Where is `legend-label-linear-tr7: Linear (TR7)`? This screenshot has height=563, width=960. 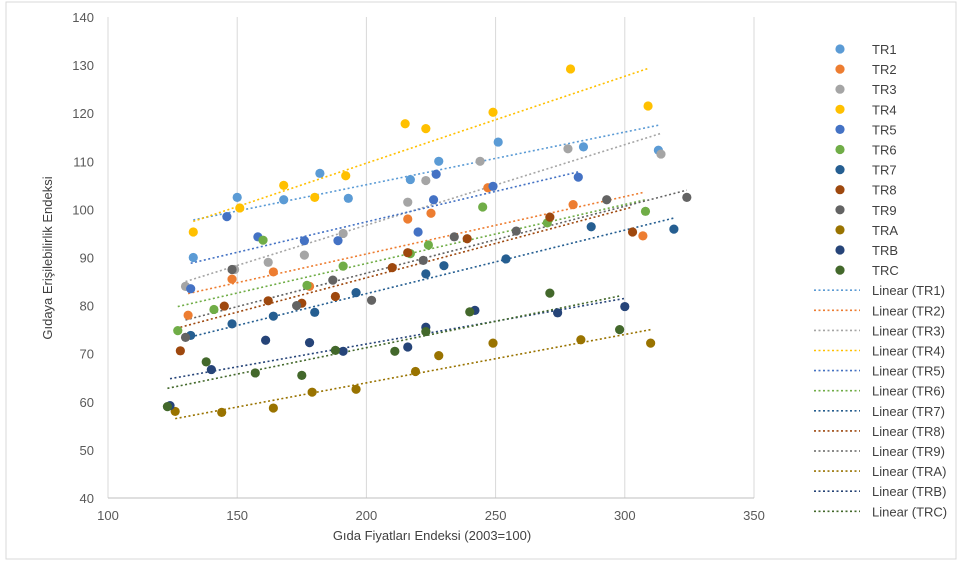
legend-label-linear-tr7: Linear (TR7) is located at coordinates (908, 411).